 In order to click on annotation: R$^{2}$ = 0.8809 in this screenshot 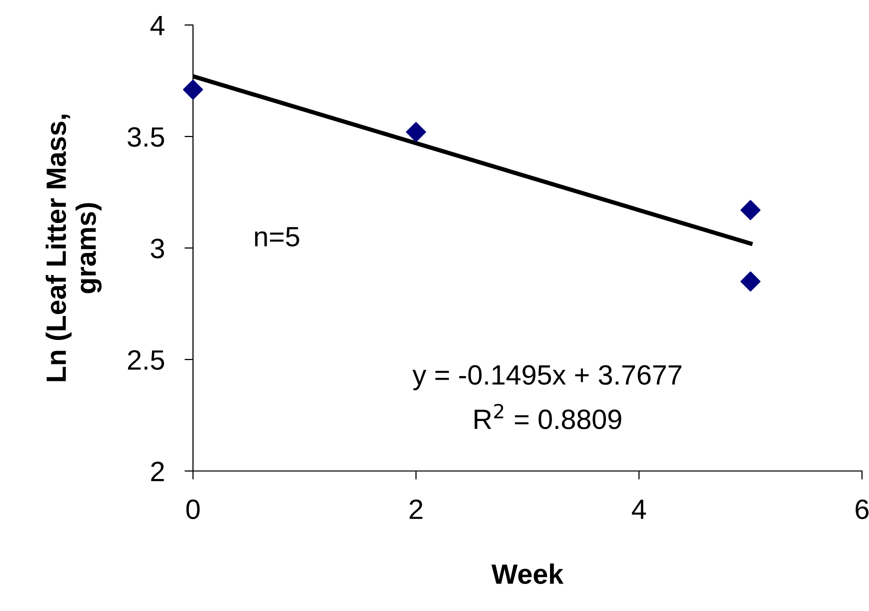, I will do `click(548, 417)`.